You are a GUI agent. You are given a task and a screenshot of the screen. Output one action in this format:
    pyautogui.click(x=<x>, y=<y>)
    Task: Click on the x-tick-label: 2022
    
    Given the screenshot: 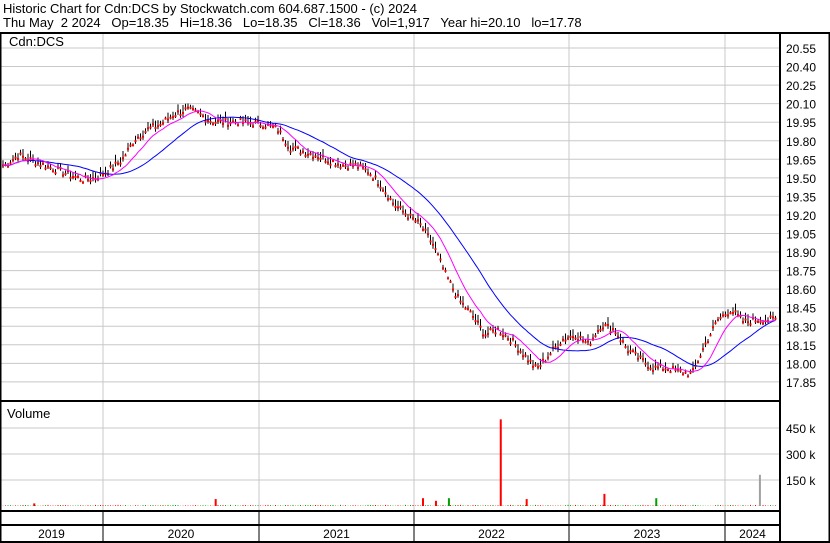 What is the action you would take?
    pyautogui.click(x=491, y=534)
    